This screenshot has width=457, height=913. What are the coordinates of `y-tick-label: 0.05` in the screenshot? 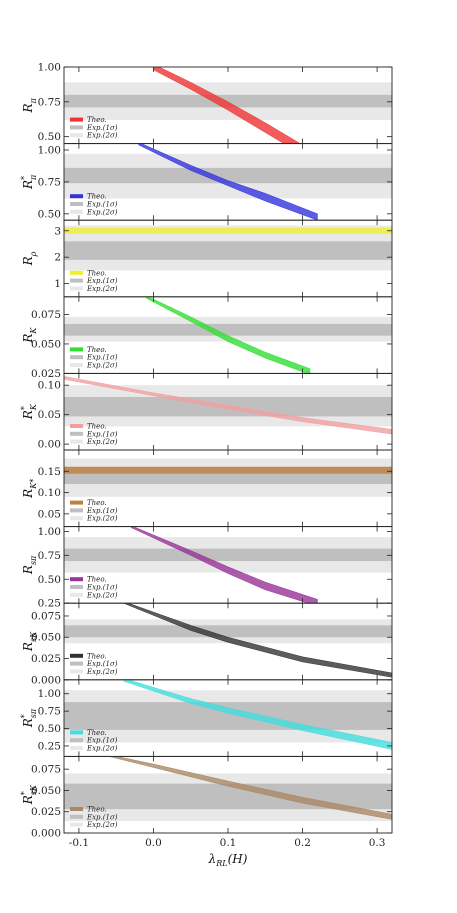 It's located at (49, 415).